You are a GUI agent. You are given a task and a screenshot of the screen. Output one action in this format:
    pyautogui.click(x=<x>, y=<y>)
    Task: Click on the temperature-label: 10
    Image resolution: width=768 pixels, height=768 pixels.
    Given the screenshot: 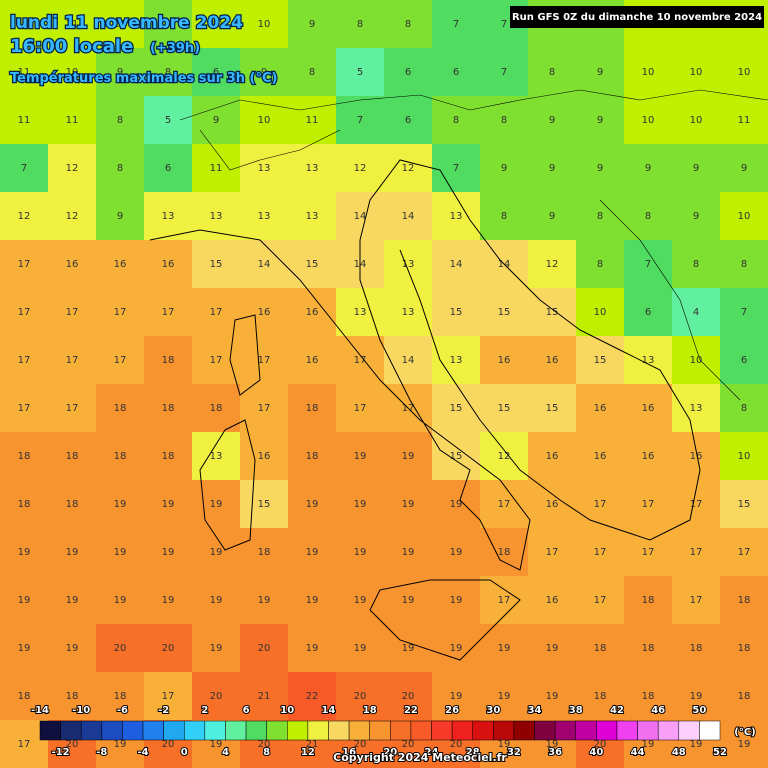 What is the action you would take?
    pyautogui.click(x=744, y=456)
    